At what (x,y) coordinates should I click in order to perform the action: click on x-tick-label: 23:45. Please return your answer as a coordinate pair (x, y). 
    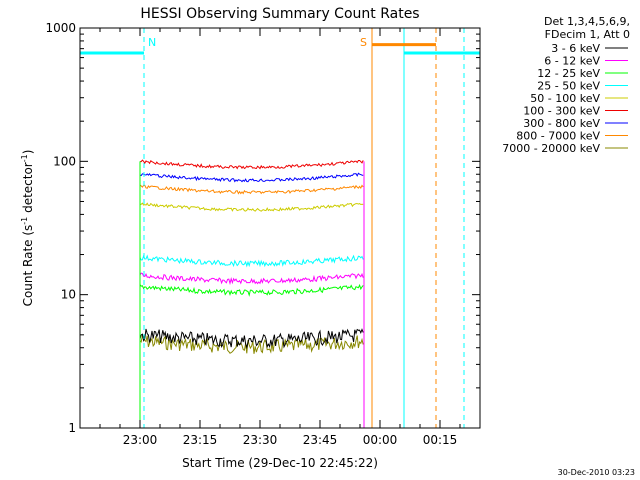
    Looking at the image, I should click on (320, 440).